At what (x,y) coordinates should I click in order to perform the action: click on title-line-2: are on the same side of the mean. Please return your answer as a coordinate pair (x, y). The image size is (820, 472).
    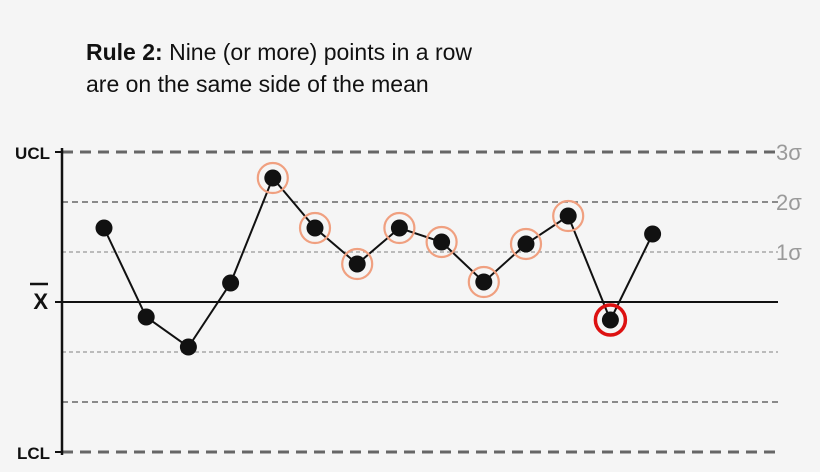
    Looking at the image, I should click on (257, 84).